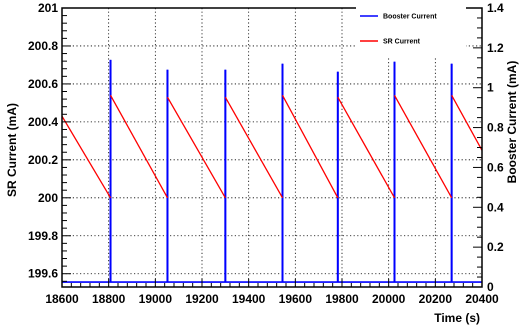  What do you see at coordinates (457, 318) in the screenshot?
I see `x-axis-title: Time (s)` at bounding box center [457, 318].